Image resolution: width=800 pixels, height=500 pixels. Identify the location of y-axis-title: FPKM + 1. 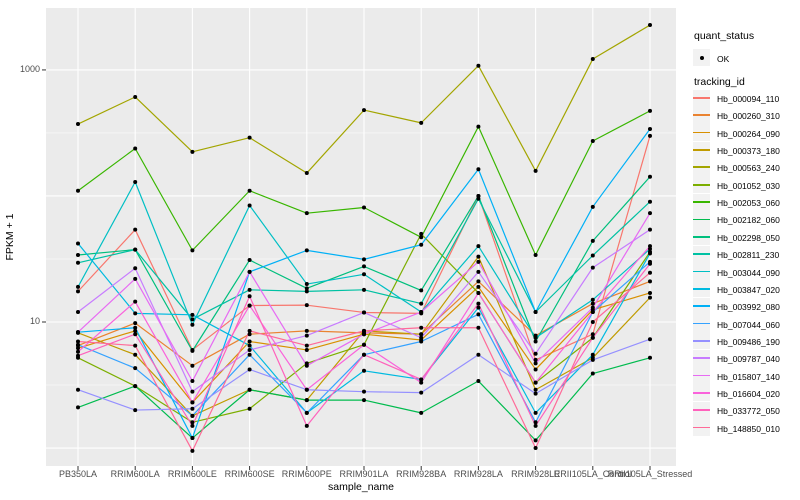
(10, 237).